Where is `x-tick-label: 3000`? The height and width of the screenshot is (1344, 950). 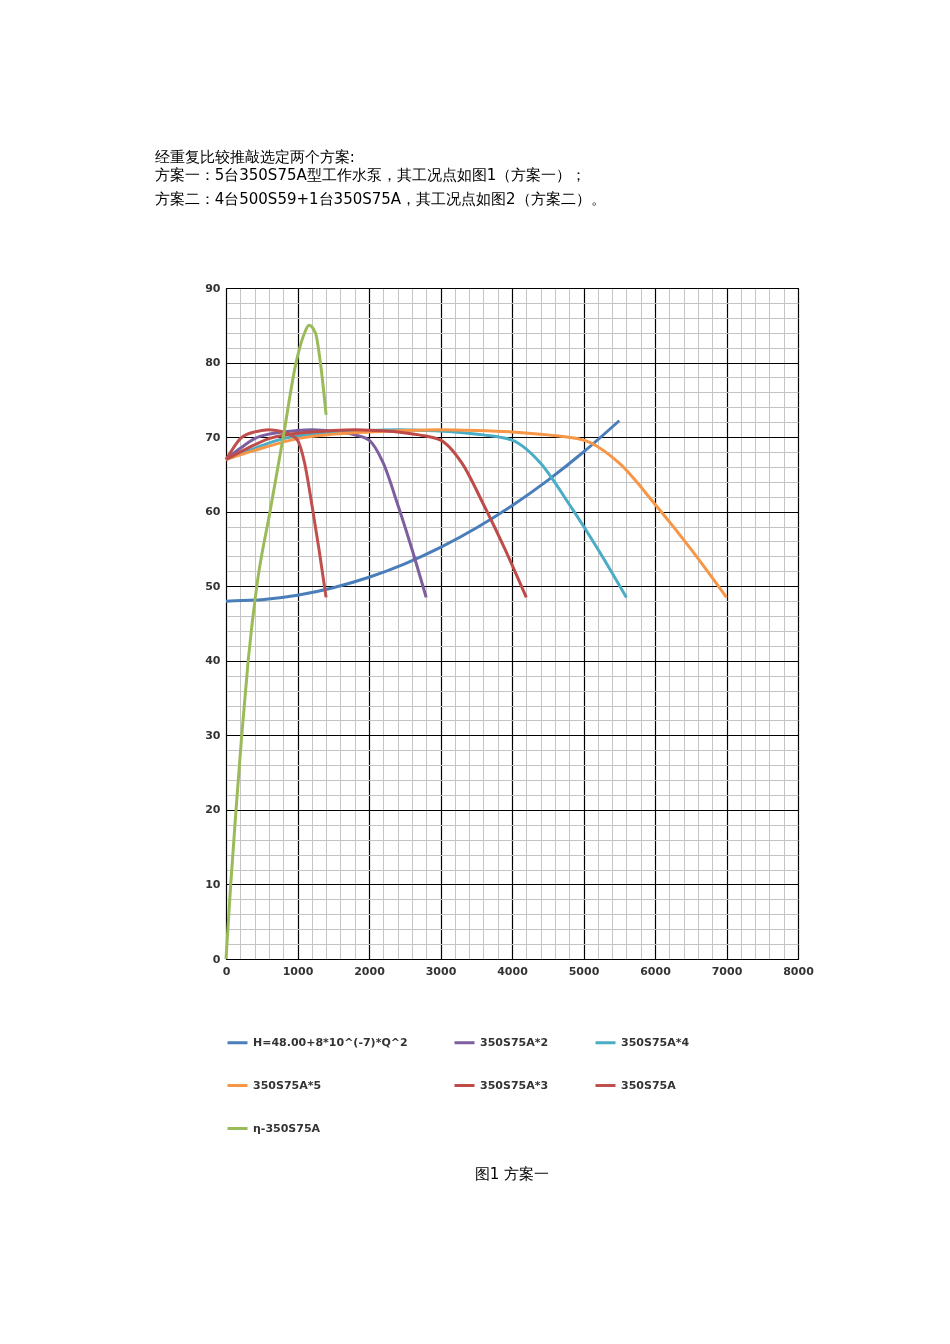 x-tick-label: 3000 is located at coordinates (441, 971).